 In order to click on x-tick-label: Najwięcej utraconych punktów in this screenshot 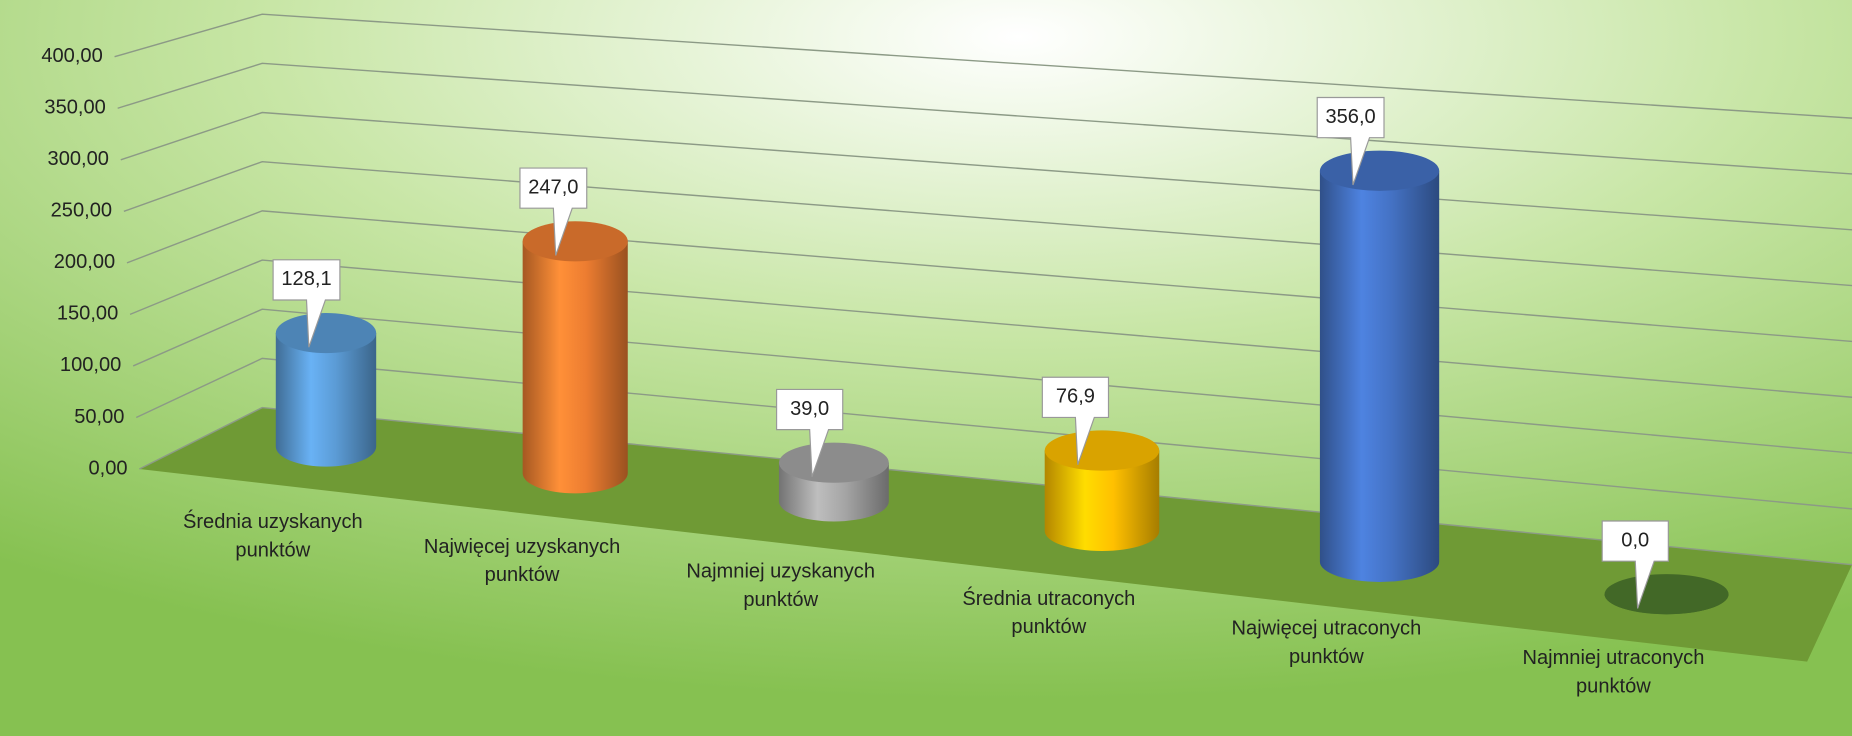, I will do `click(1326, 641)`.